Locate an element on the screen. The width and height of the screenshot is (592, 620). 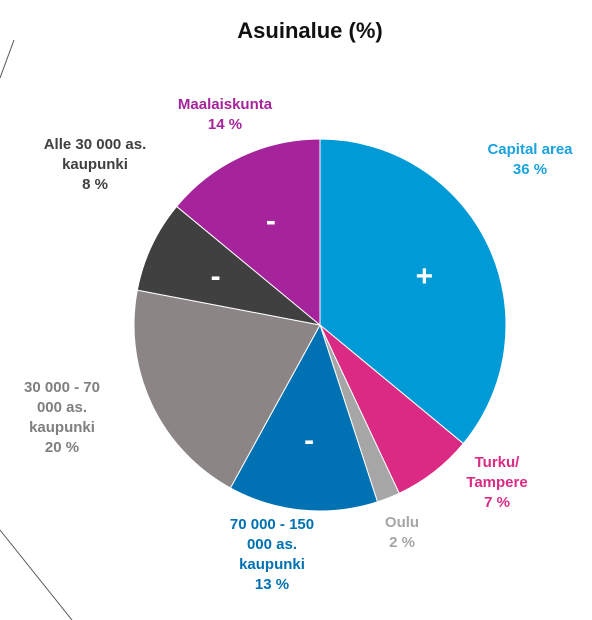
value-label: 20 % is located at coordinates (62, 447).